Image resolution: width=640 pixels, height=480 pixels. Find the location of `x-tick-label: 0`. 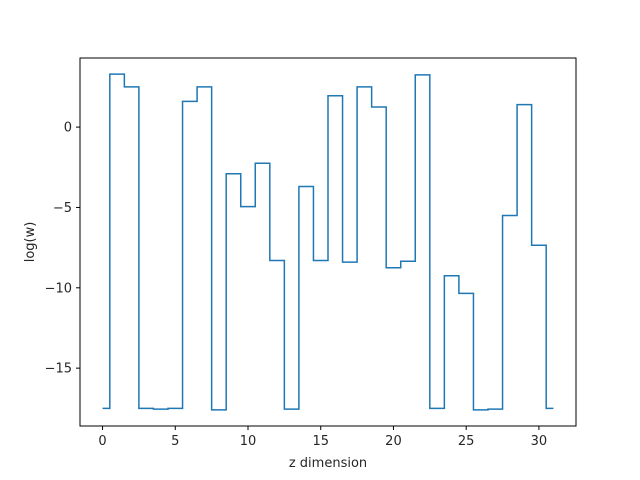

x-tick-label: 0 is located at coordinates (102, 441).